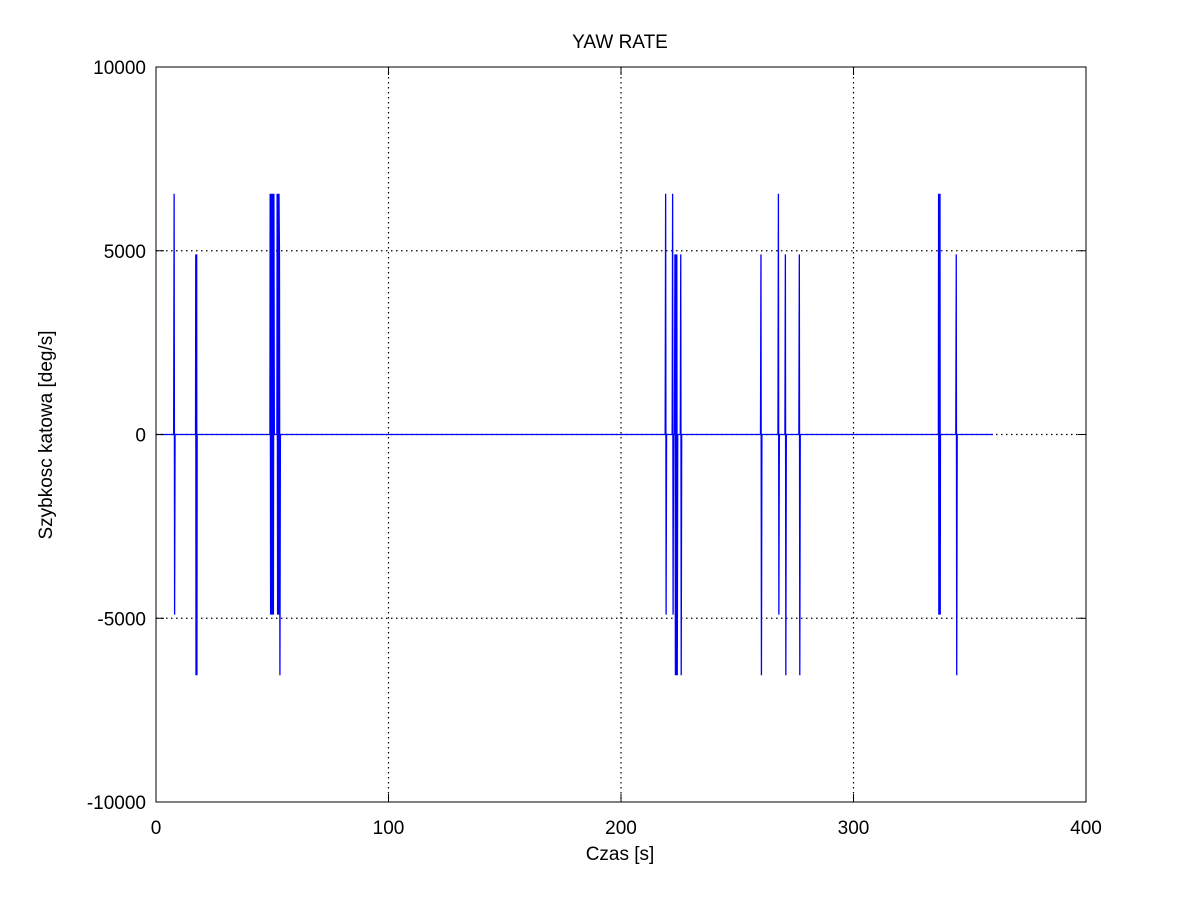 This screenshot has height=905, width=1200. I want to click on chart-title: YAW RATE, so click(620, 42).